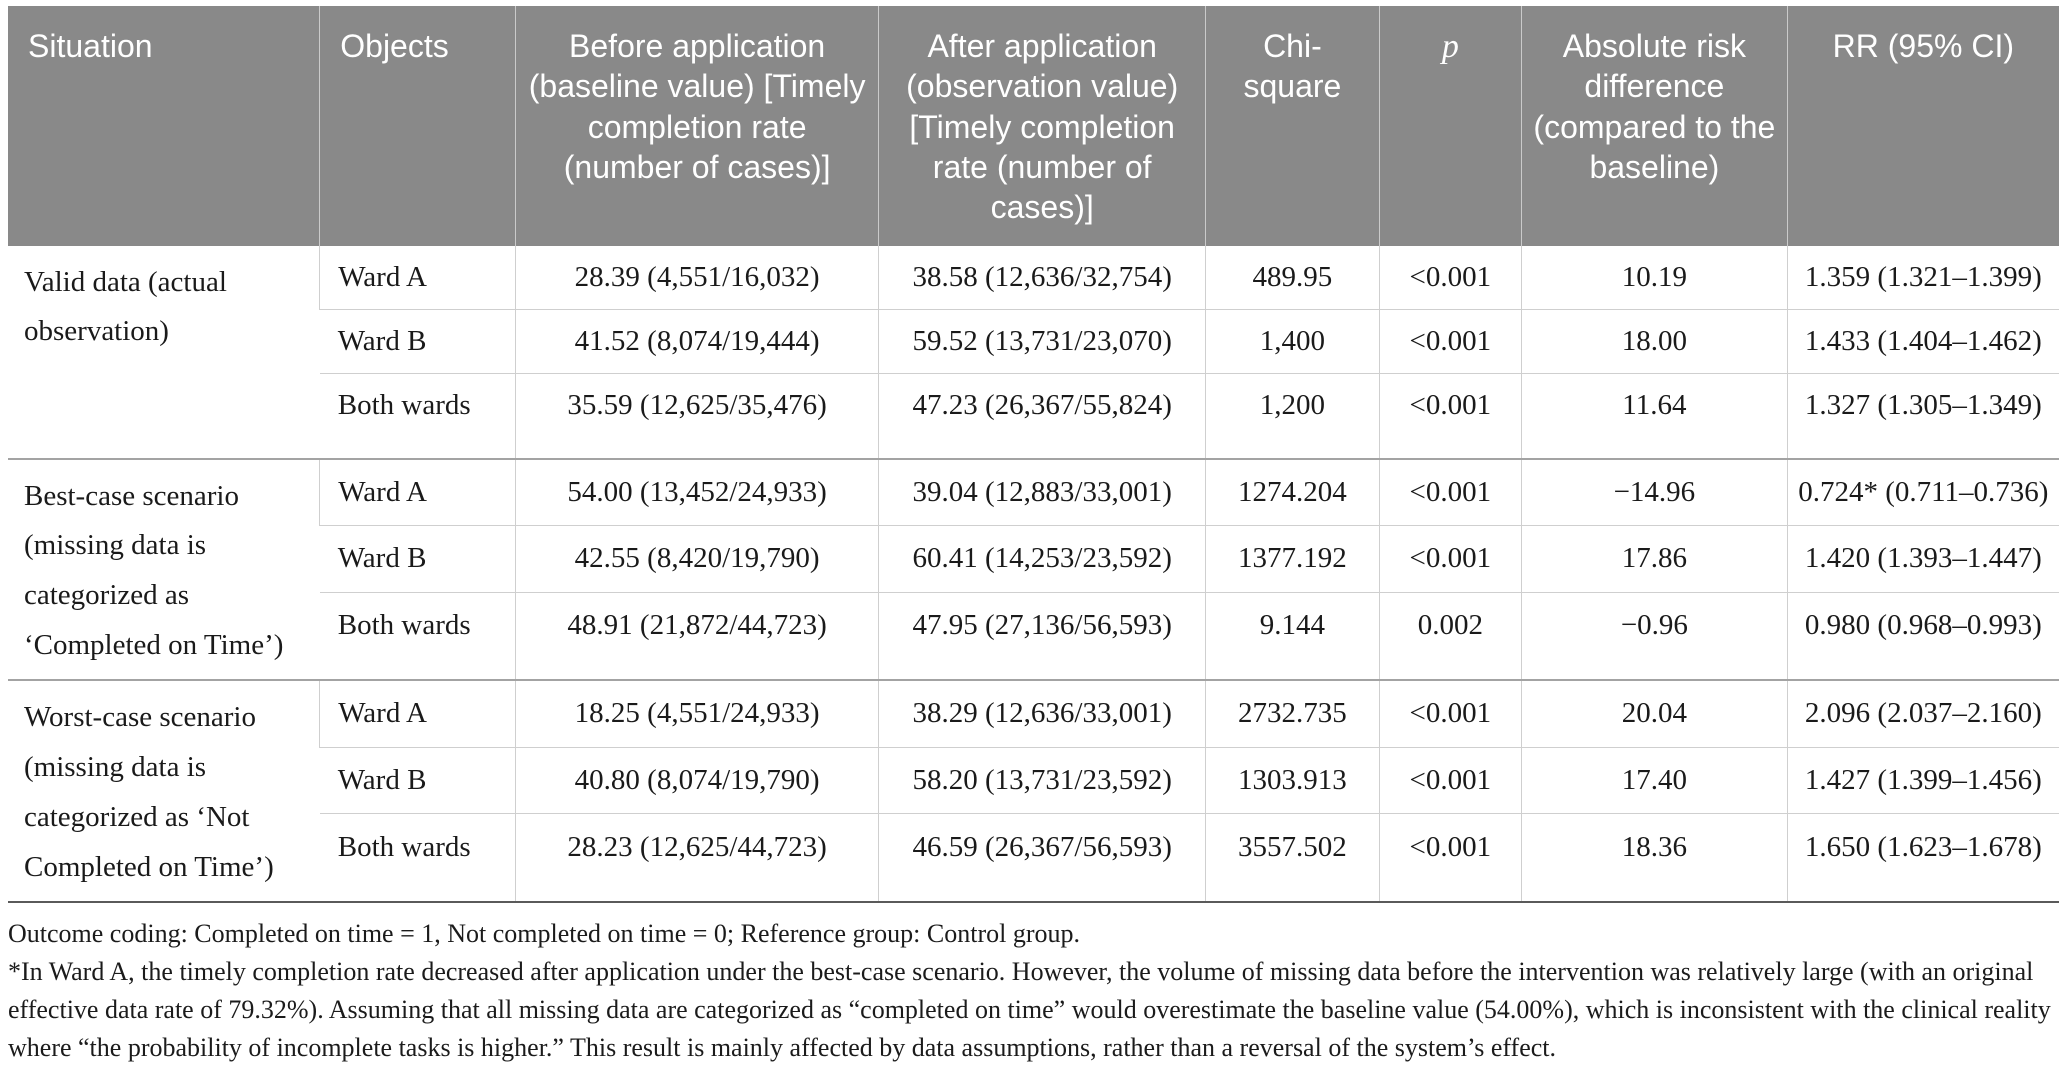  What do you see at coordinates (1922, 491) in the screenshot?
I see `rr-cell: 0.724* (0.711–0.736)` at bounding box center [1922, 491].